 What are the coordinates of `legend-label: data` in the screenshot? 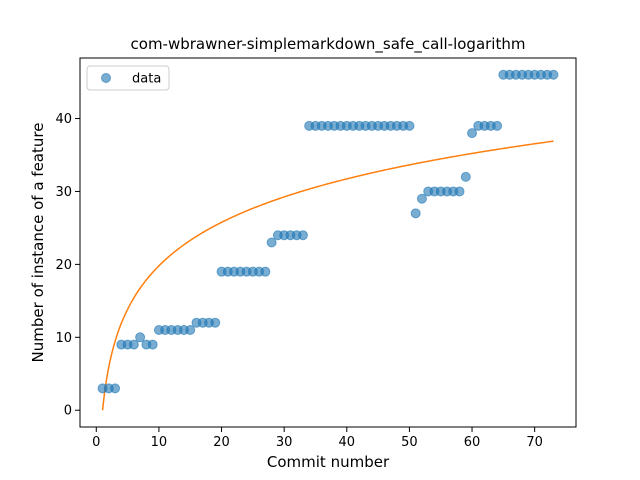 It's located at (146, 79).